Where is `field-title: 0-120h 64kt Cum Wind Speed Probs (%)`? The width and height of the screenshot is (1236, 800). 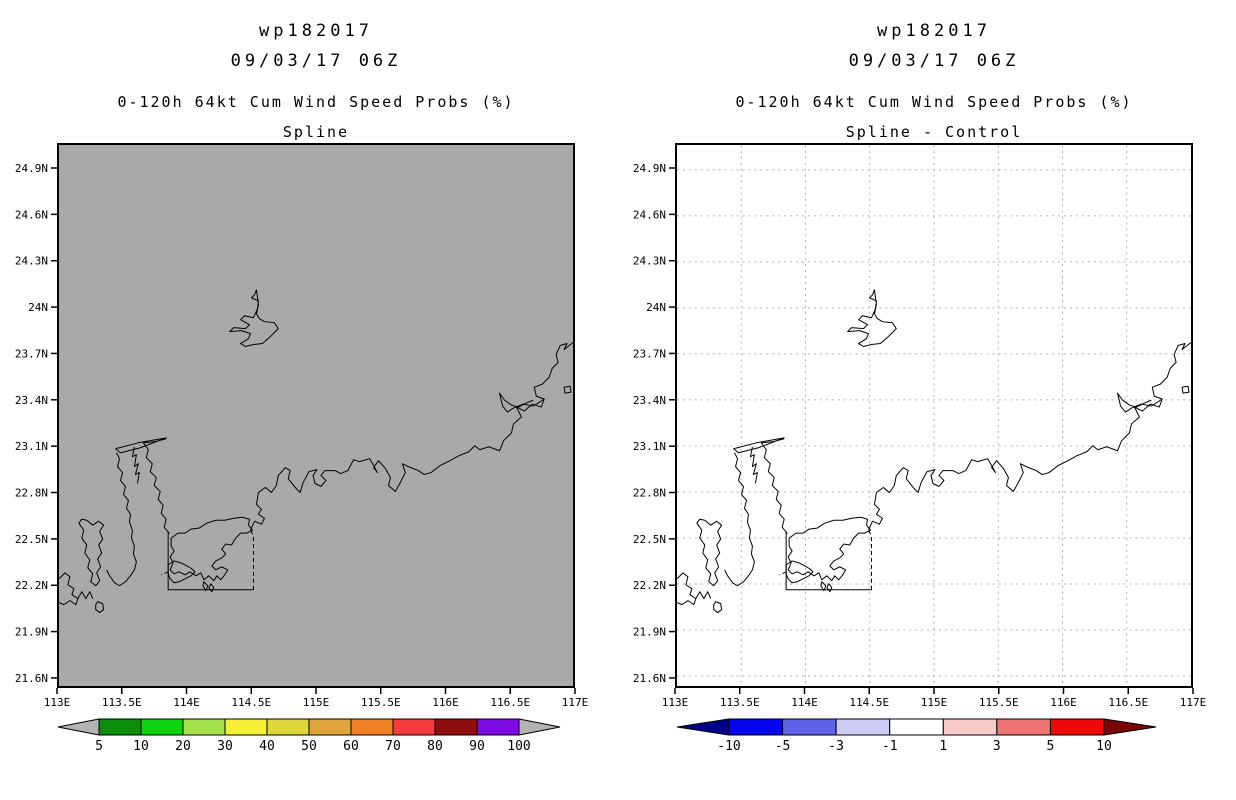
field-title: 0-120h 64kt Cum Wind Speed Probs (%) is located at coordinates (316, 102).